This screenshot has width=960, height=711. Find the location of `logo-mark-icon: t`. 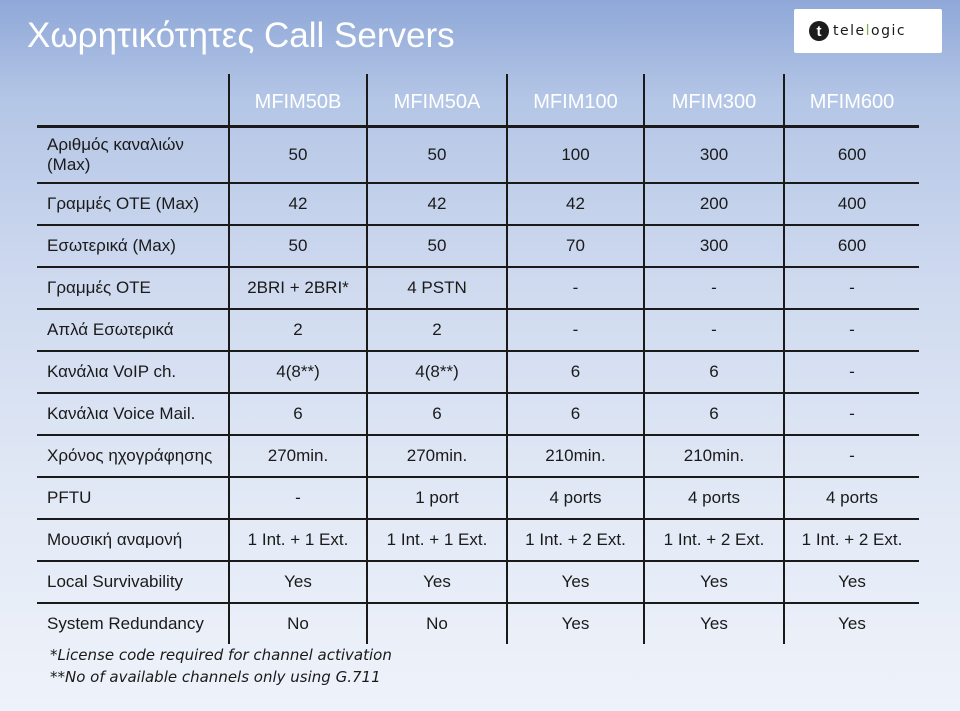

logo-mark-icon: t is located at coordinates (819, 31).